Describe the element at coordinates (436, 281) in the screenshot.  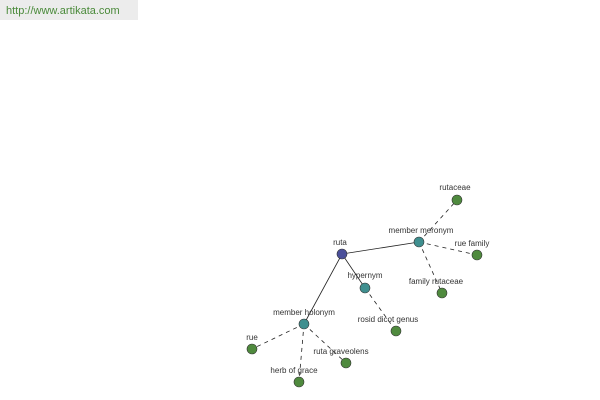
I see `node-label: family rutaceae` at that location.